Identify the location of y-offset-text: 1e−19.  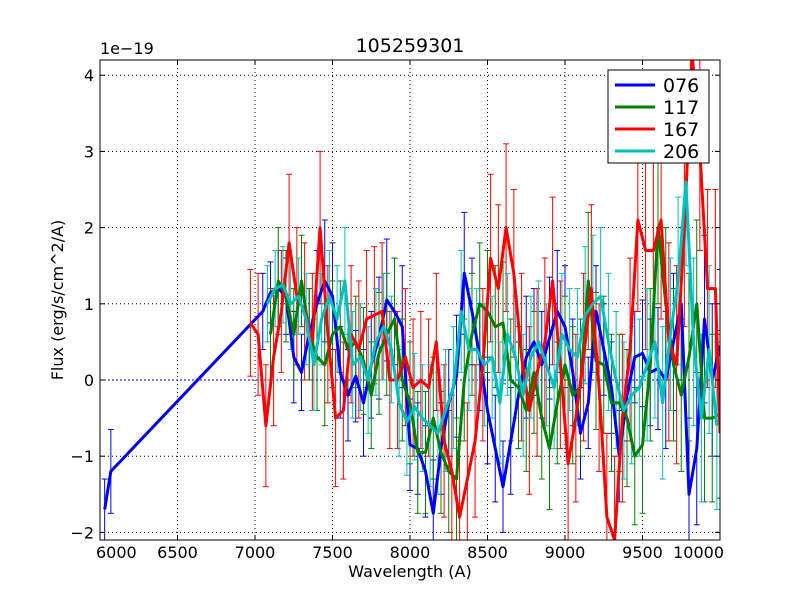
(127, 48).